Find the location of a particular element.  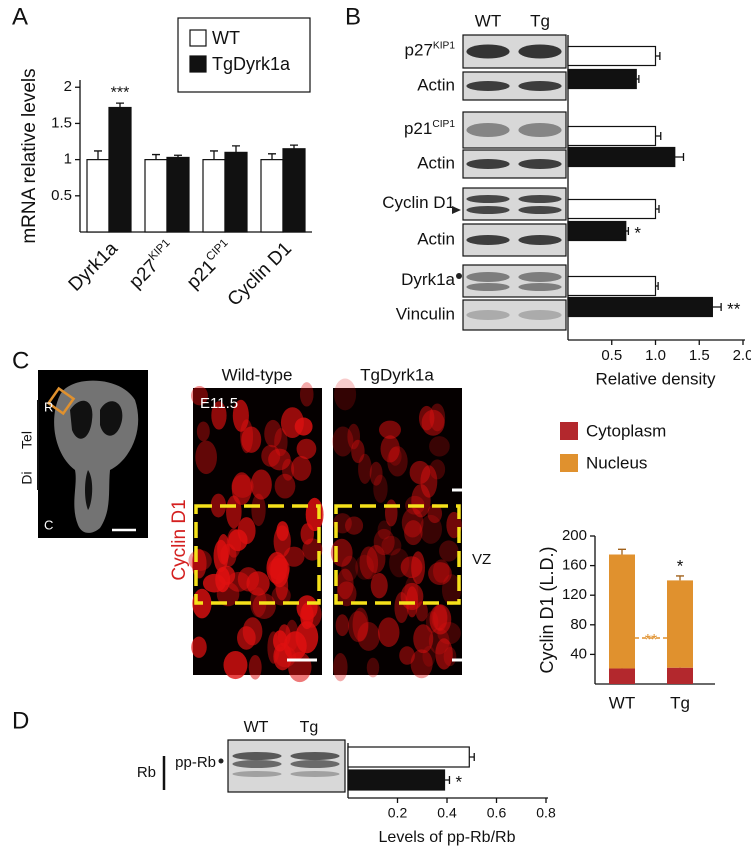

x-tick-label: 0.8 is located at coordinates (546, 813).